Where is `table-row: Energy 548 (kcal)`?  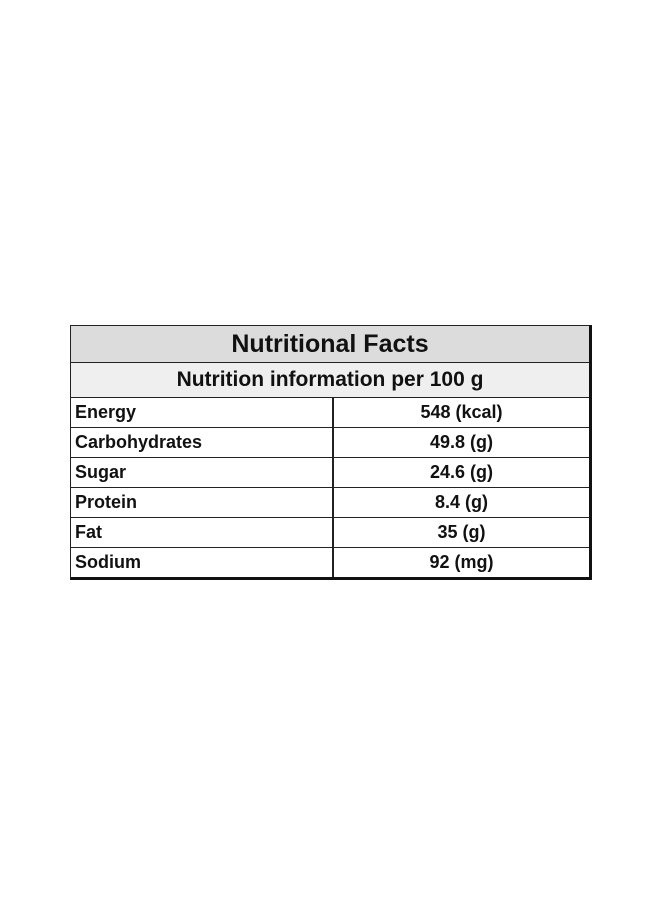 table-row: Energy 548 (kcal) is located at coordinates (330, 413).